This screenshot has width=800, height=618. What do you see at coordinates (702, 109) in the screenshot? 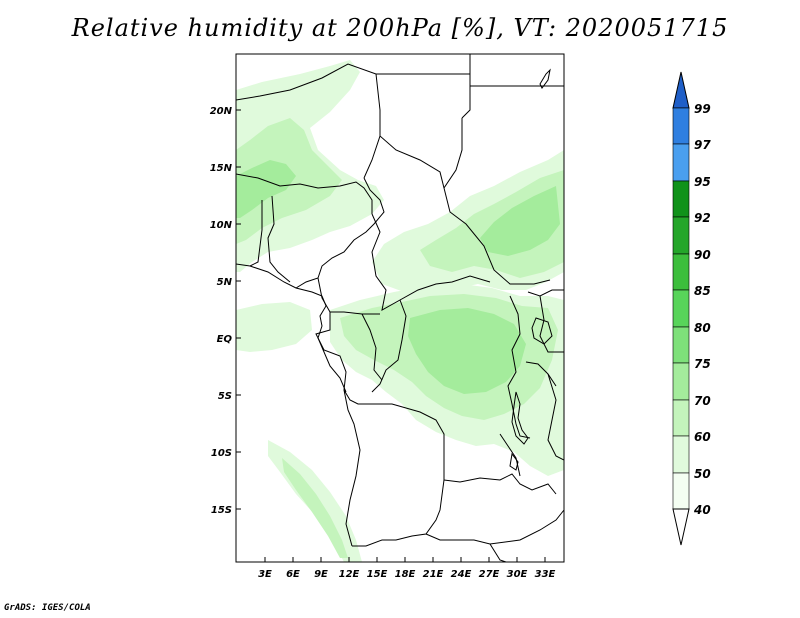
I see `colorbar-label: 99` at bounding box center [702, 109].